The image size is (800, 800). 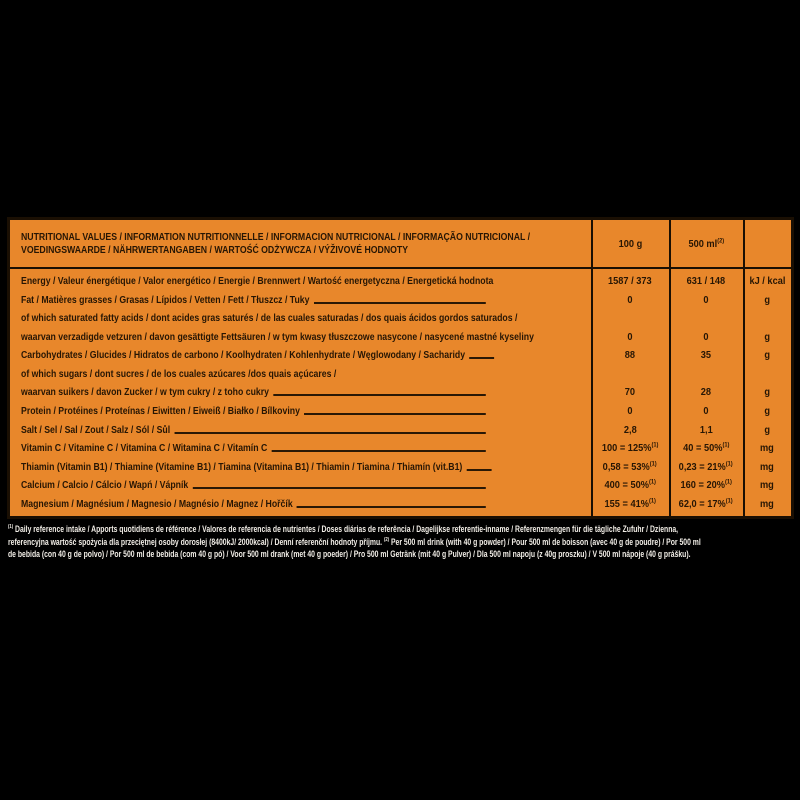 What do you see at coordinates (706, 429) in the screenshot?
I see `value-500ml: 1,1` at bounding box center [706, 429].